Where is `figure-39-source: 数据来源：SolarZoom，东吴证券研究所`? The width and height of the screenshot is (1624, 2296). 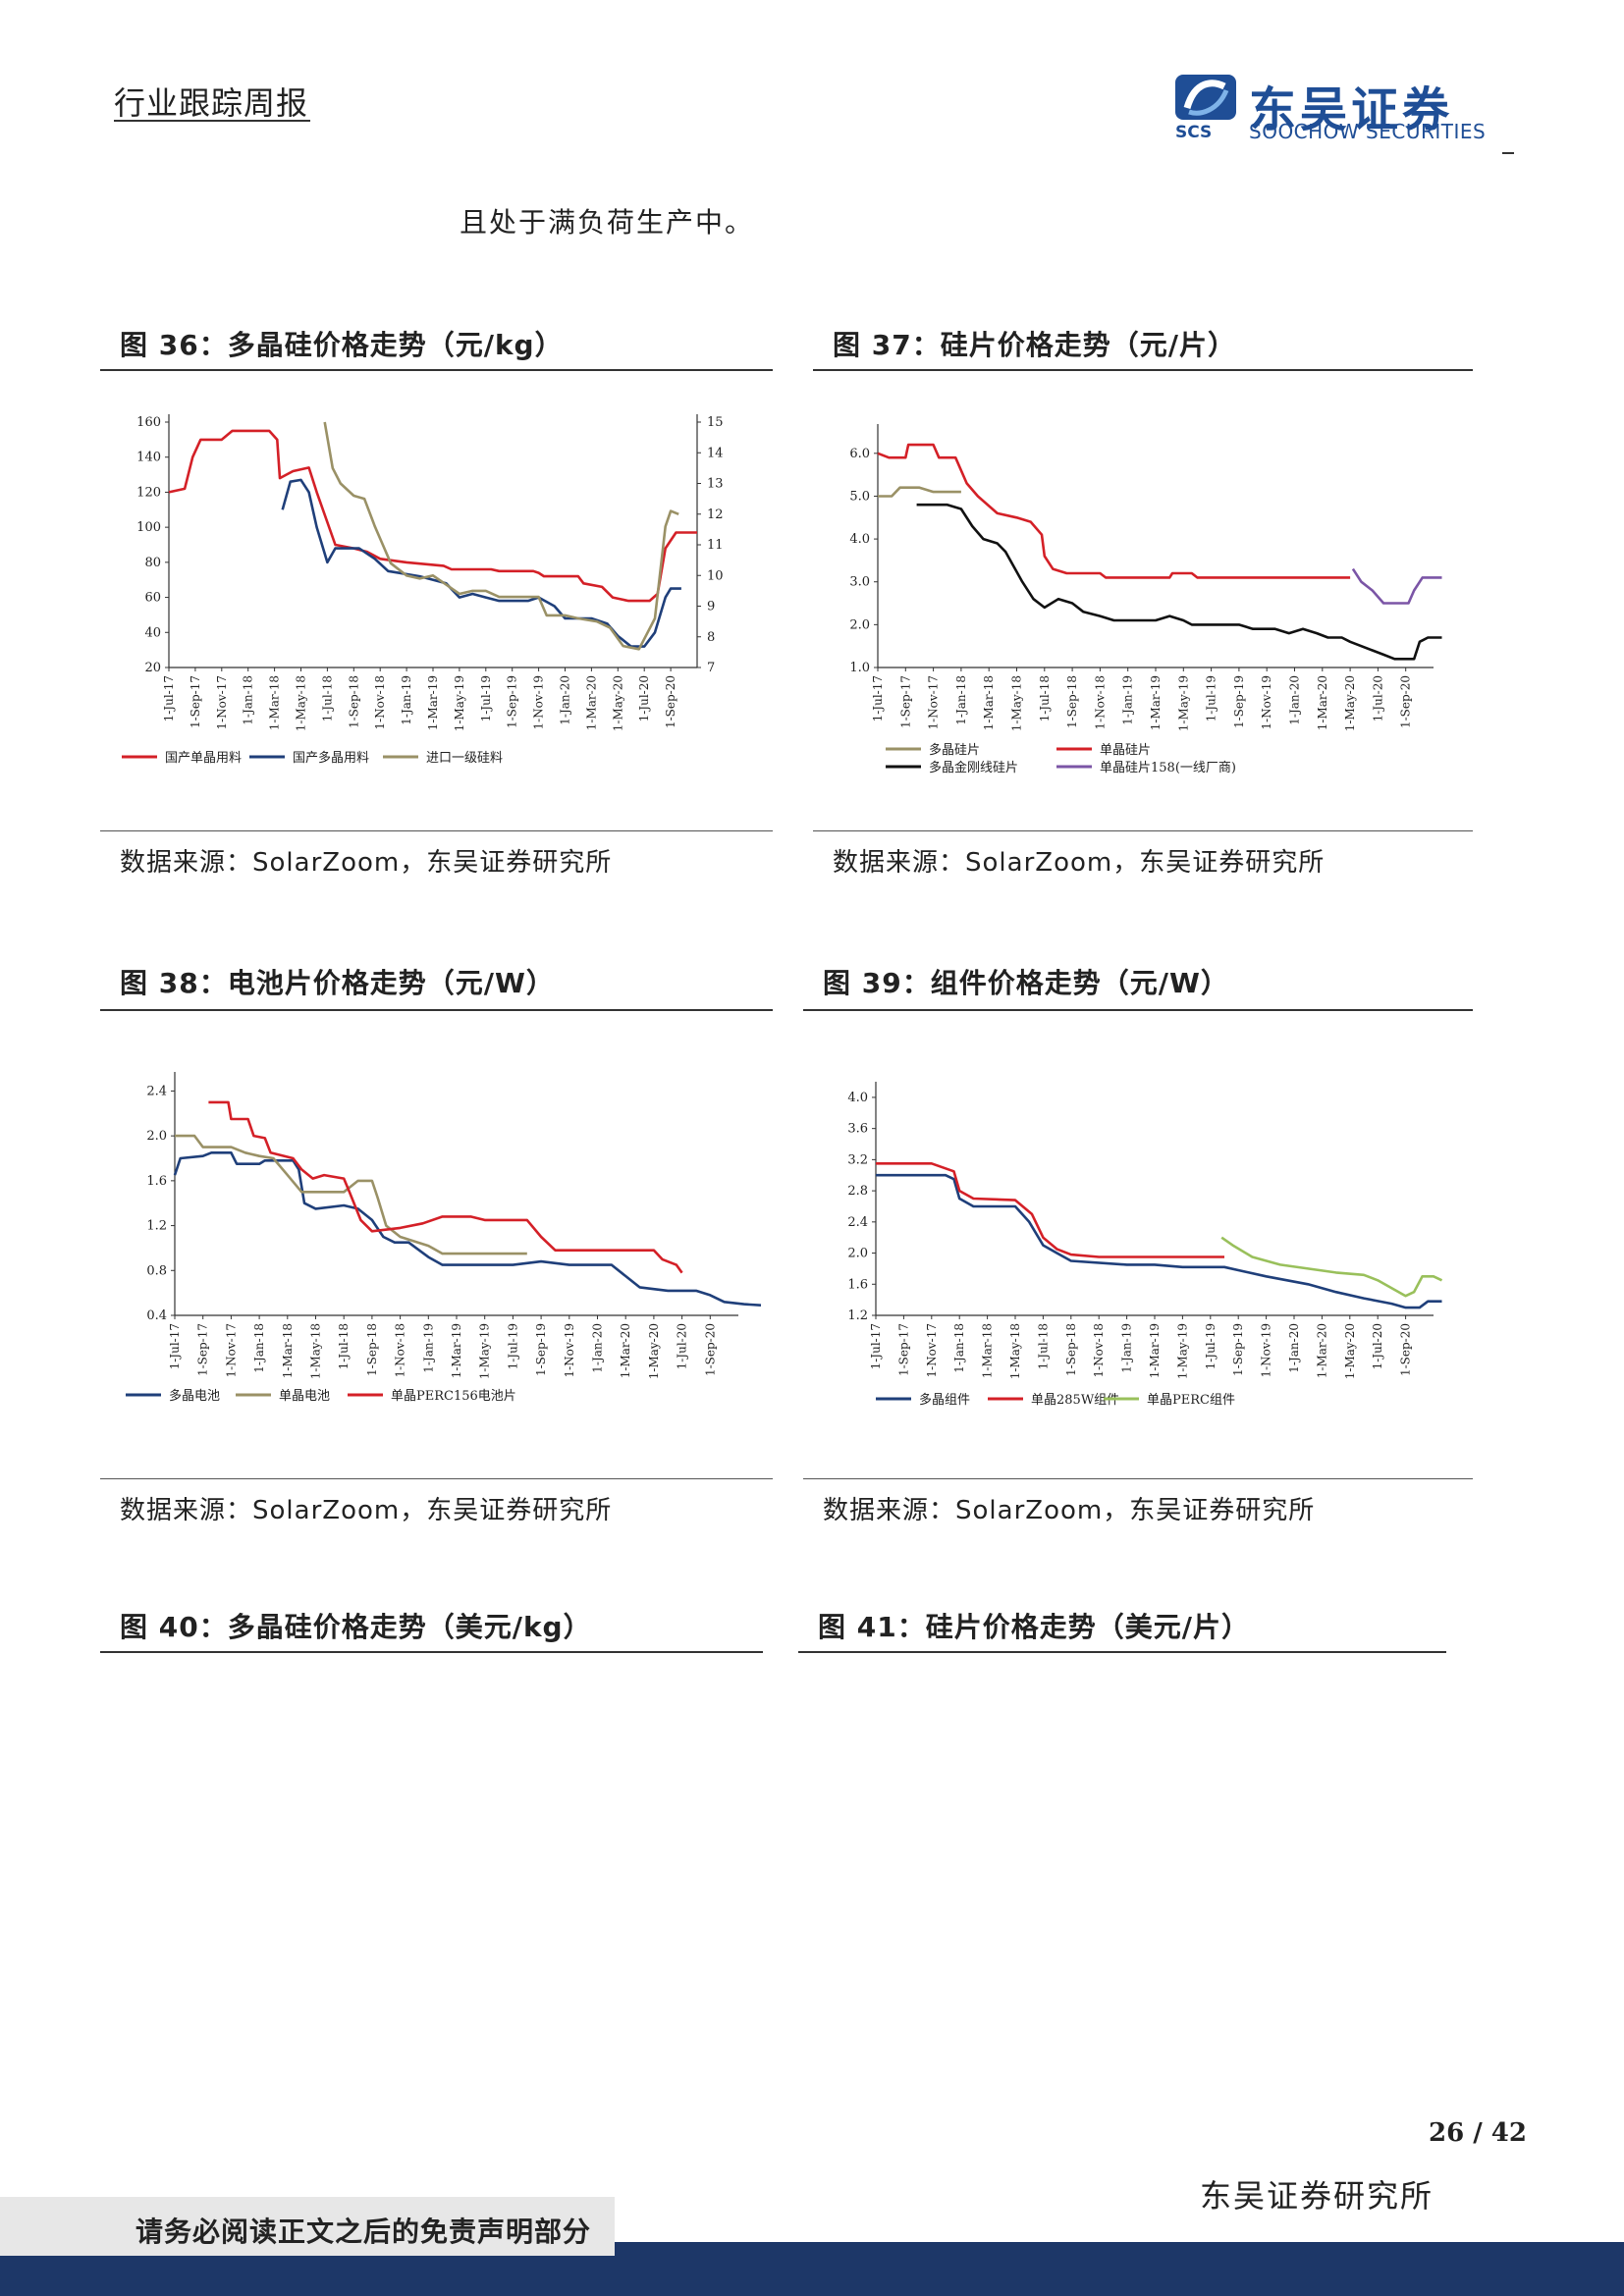 figure-39-source: 数据来源：SolarZoom，东吴证券研究所 is located at coordinates (1069, 1510).